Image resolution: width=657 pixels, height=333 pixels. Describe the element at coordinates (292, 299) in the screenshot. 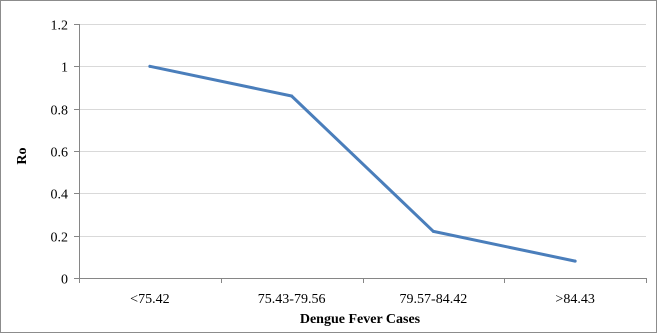

I see `x-tick-label: 75.43-79.56` at that location.